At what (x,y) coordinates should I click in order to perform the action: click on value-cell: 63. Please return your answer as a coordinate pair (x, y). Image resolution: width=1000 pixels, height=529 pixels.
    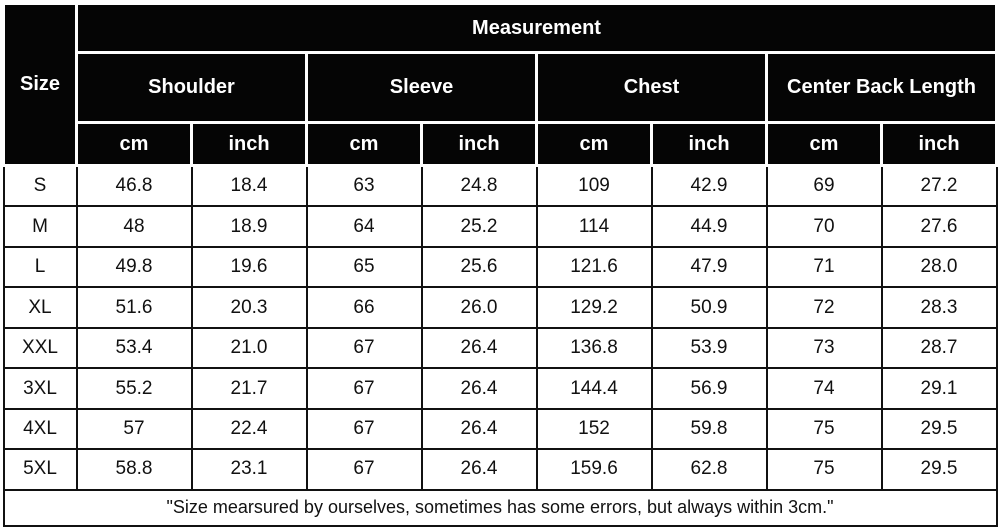
    Looking at the image, I should click on (364, 186).